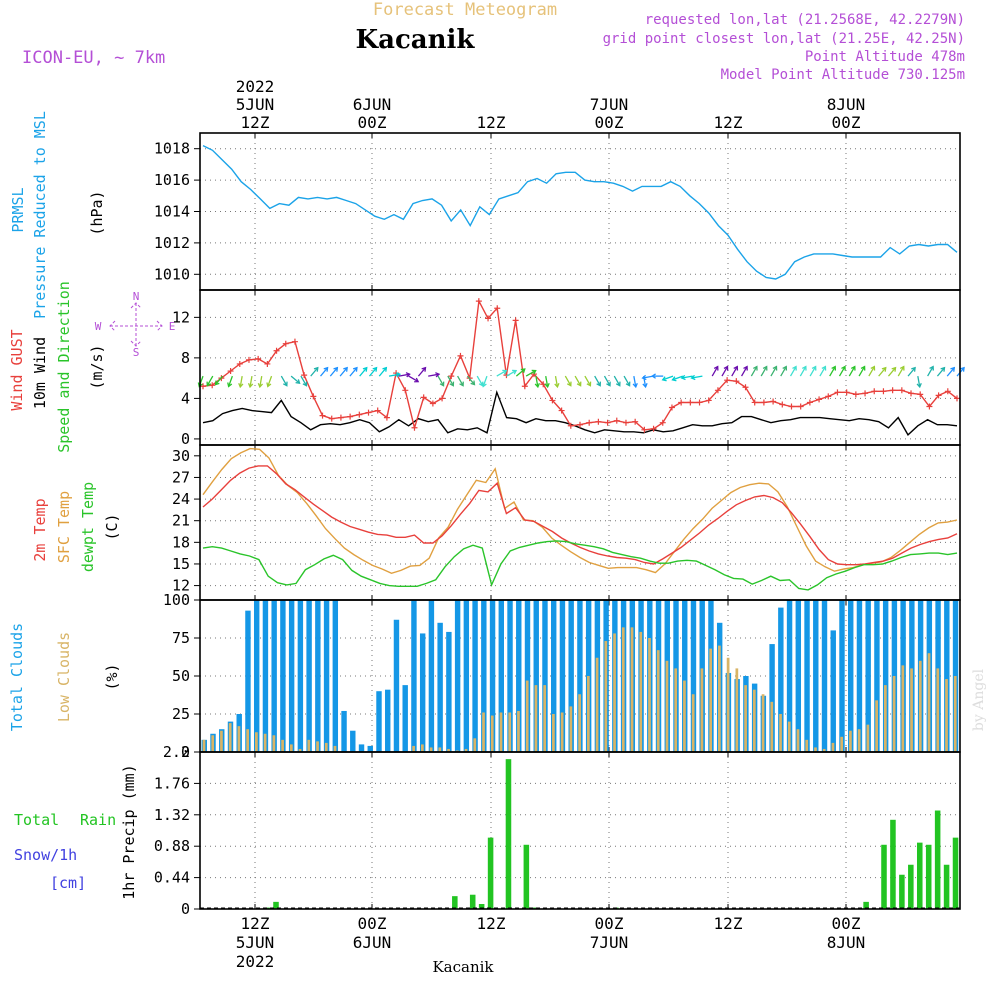 The width and height of the screenshot is (1000, 1000). What do you see at coordinates (580, 212) in the screenshot?
I see `pressure-line` at bounding box center [580, 212].